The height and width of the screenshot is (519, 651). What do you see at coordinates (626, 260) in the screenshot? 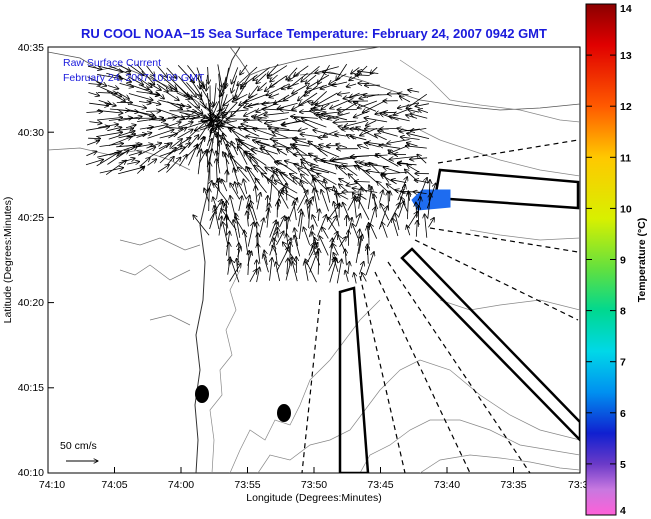
I see `colorbar-tick-labels: 14 13 12 11 10 9 8 7 6 5 4` at bounding box center [626, 260].